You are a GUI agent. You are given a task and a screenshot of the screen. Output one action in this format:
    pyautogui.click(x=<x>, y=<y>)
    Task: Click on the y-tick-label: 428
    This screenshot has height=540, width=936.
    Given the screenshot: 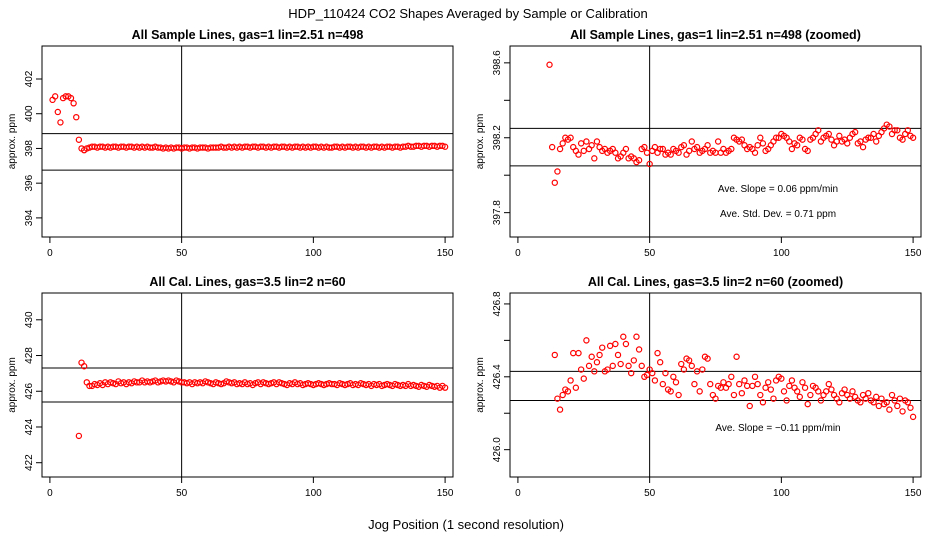 What is the action you would take?
    pyautogui.click(x=29, y=355)
    